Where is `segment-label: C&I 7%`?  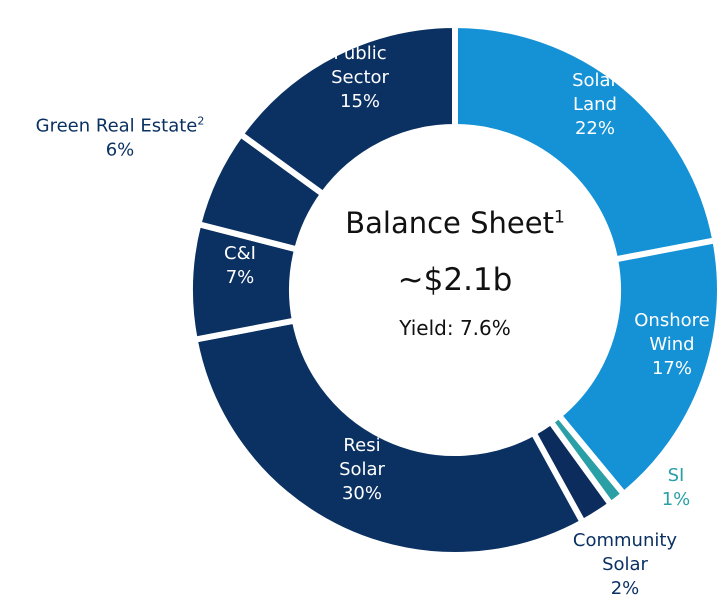
segment-label: C&I 7% is located at coordinates (240, 266).